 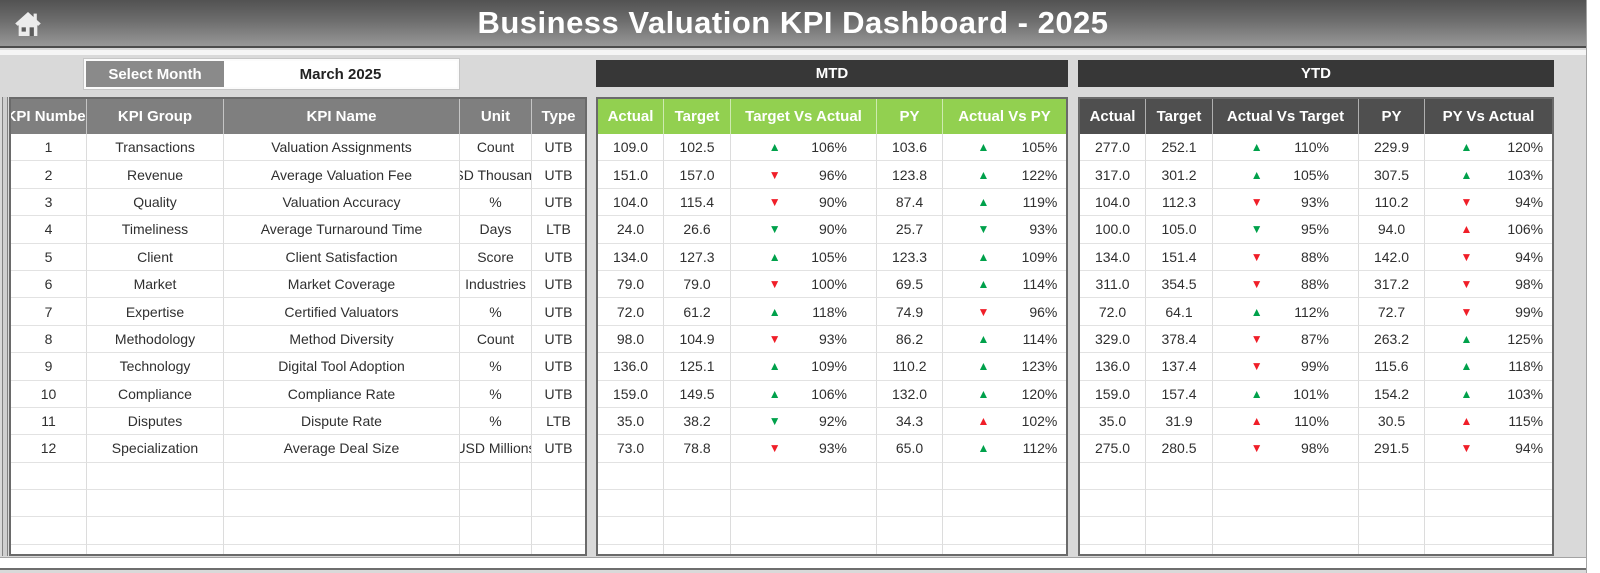 I want to click on kpi-name-cell: Dispute Rate, so click(x=342, y=421).